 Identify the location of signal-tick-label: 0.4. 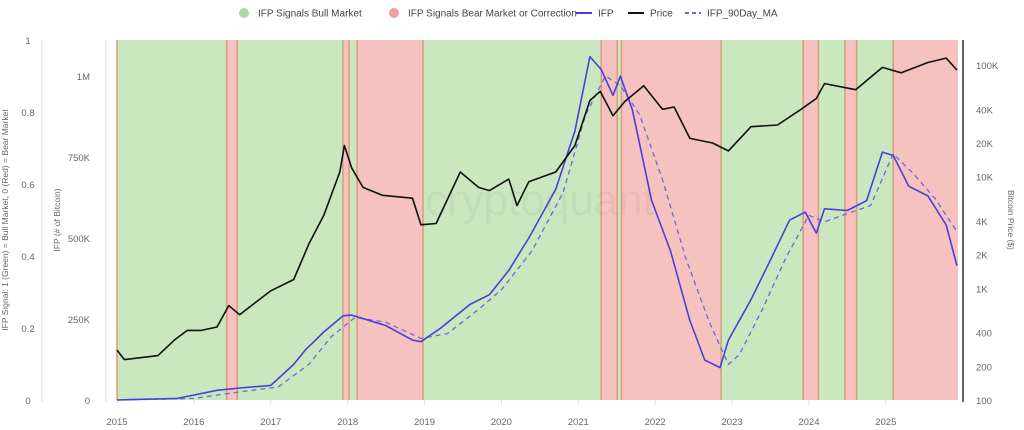
(27, 257).